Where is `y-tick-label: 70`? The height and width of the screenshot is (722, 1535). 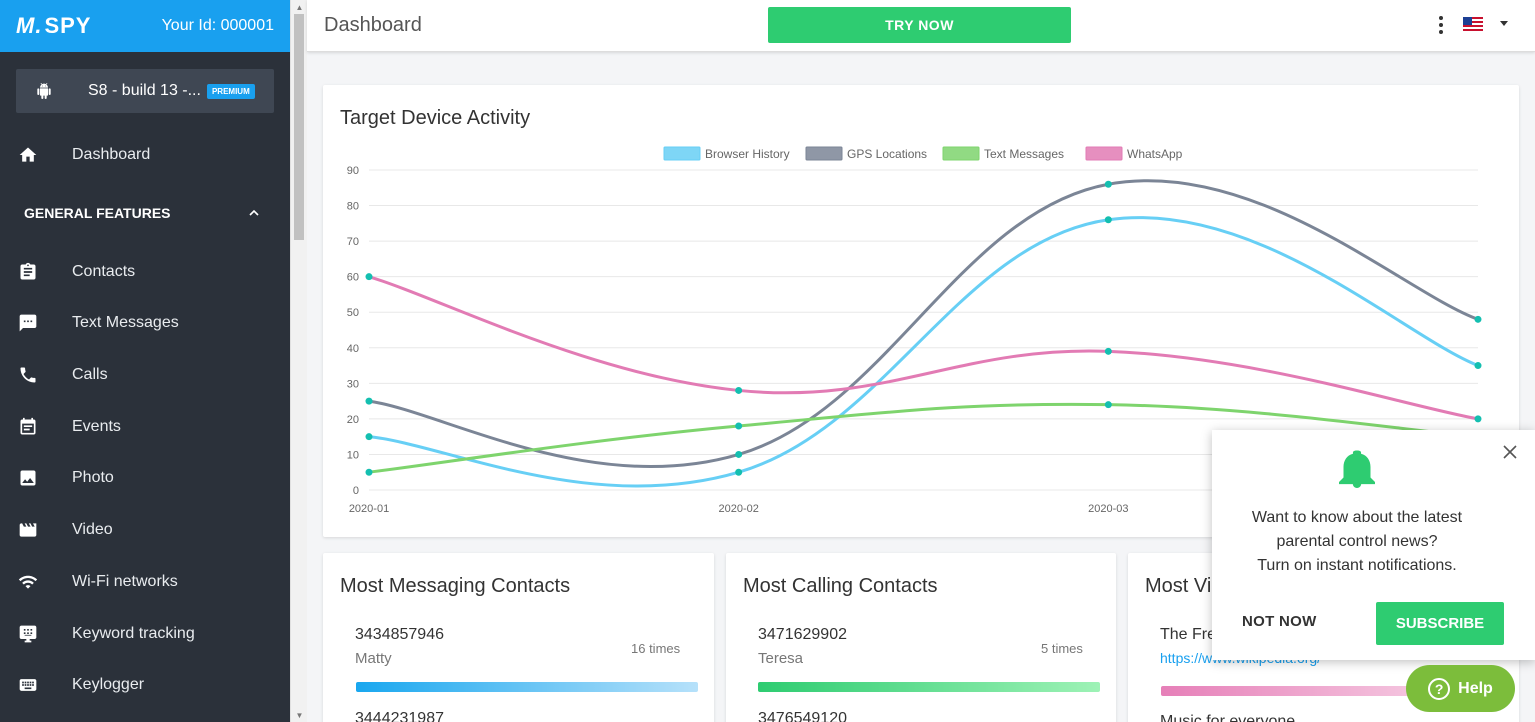 y-tick-label: 70 is located at coordinates (353, 242).